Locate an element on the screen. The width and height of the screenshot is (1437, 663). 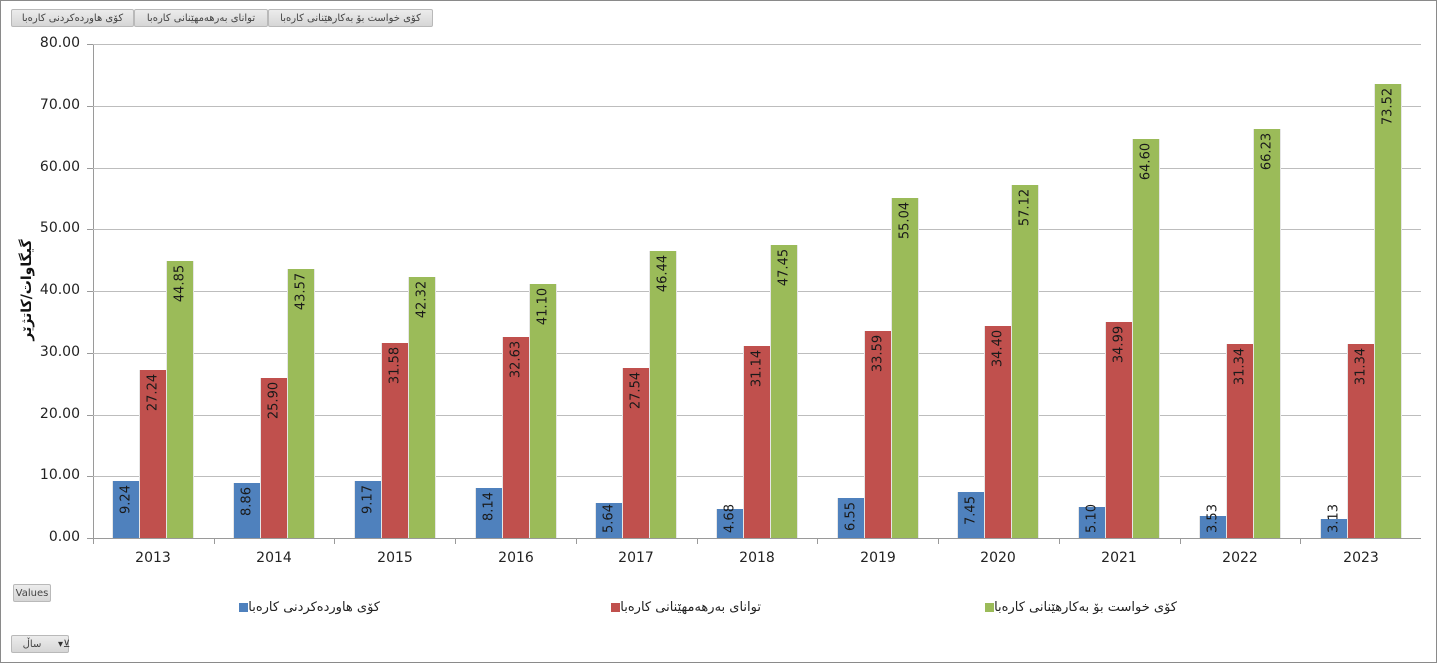
bar-series-2: 42.32 is located at coordinates (422, 407).